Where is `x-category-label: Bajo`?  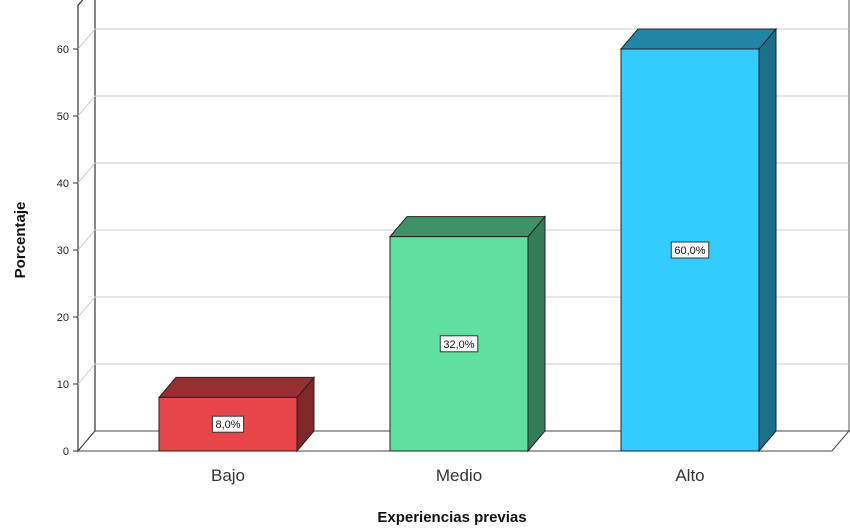 x-category-label: Bajo is located at coordinates (228, 475).